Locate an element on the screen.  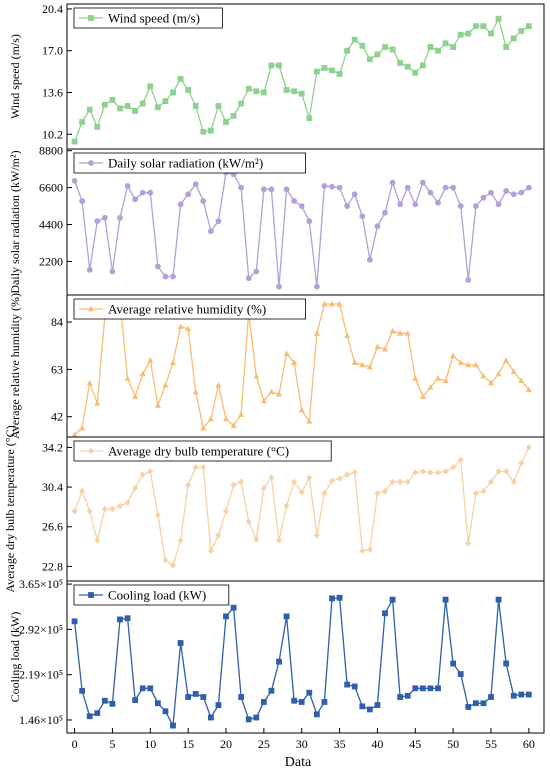
y-tick-label: 2.92×10⁵ is located at coordinates (41, 629).